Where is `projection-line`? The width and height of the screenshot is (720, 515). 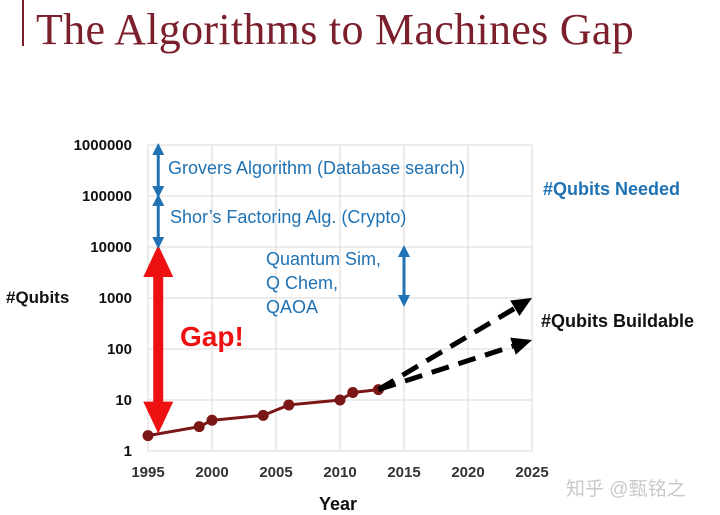 projection-line is located at coordinates (445, 367).